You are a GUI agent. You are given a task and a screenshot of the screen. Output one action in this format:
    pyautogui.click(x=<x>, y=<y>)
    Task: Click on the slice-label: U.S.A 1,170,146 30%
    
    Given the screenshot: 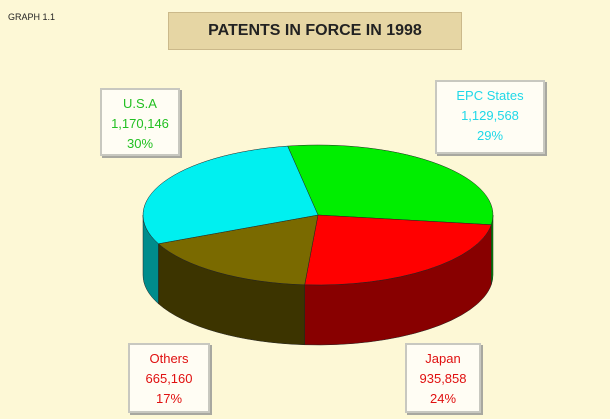 What is the action you would take?
    pyautogui.click(x=140, y=122)
    